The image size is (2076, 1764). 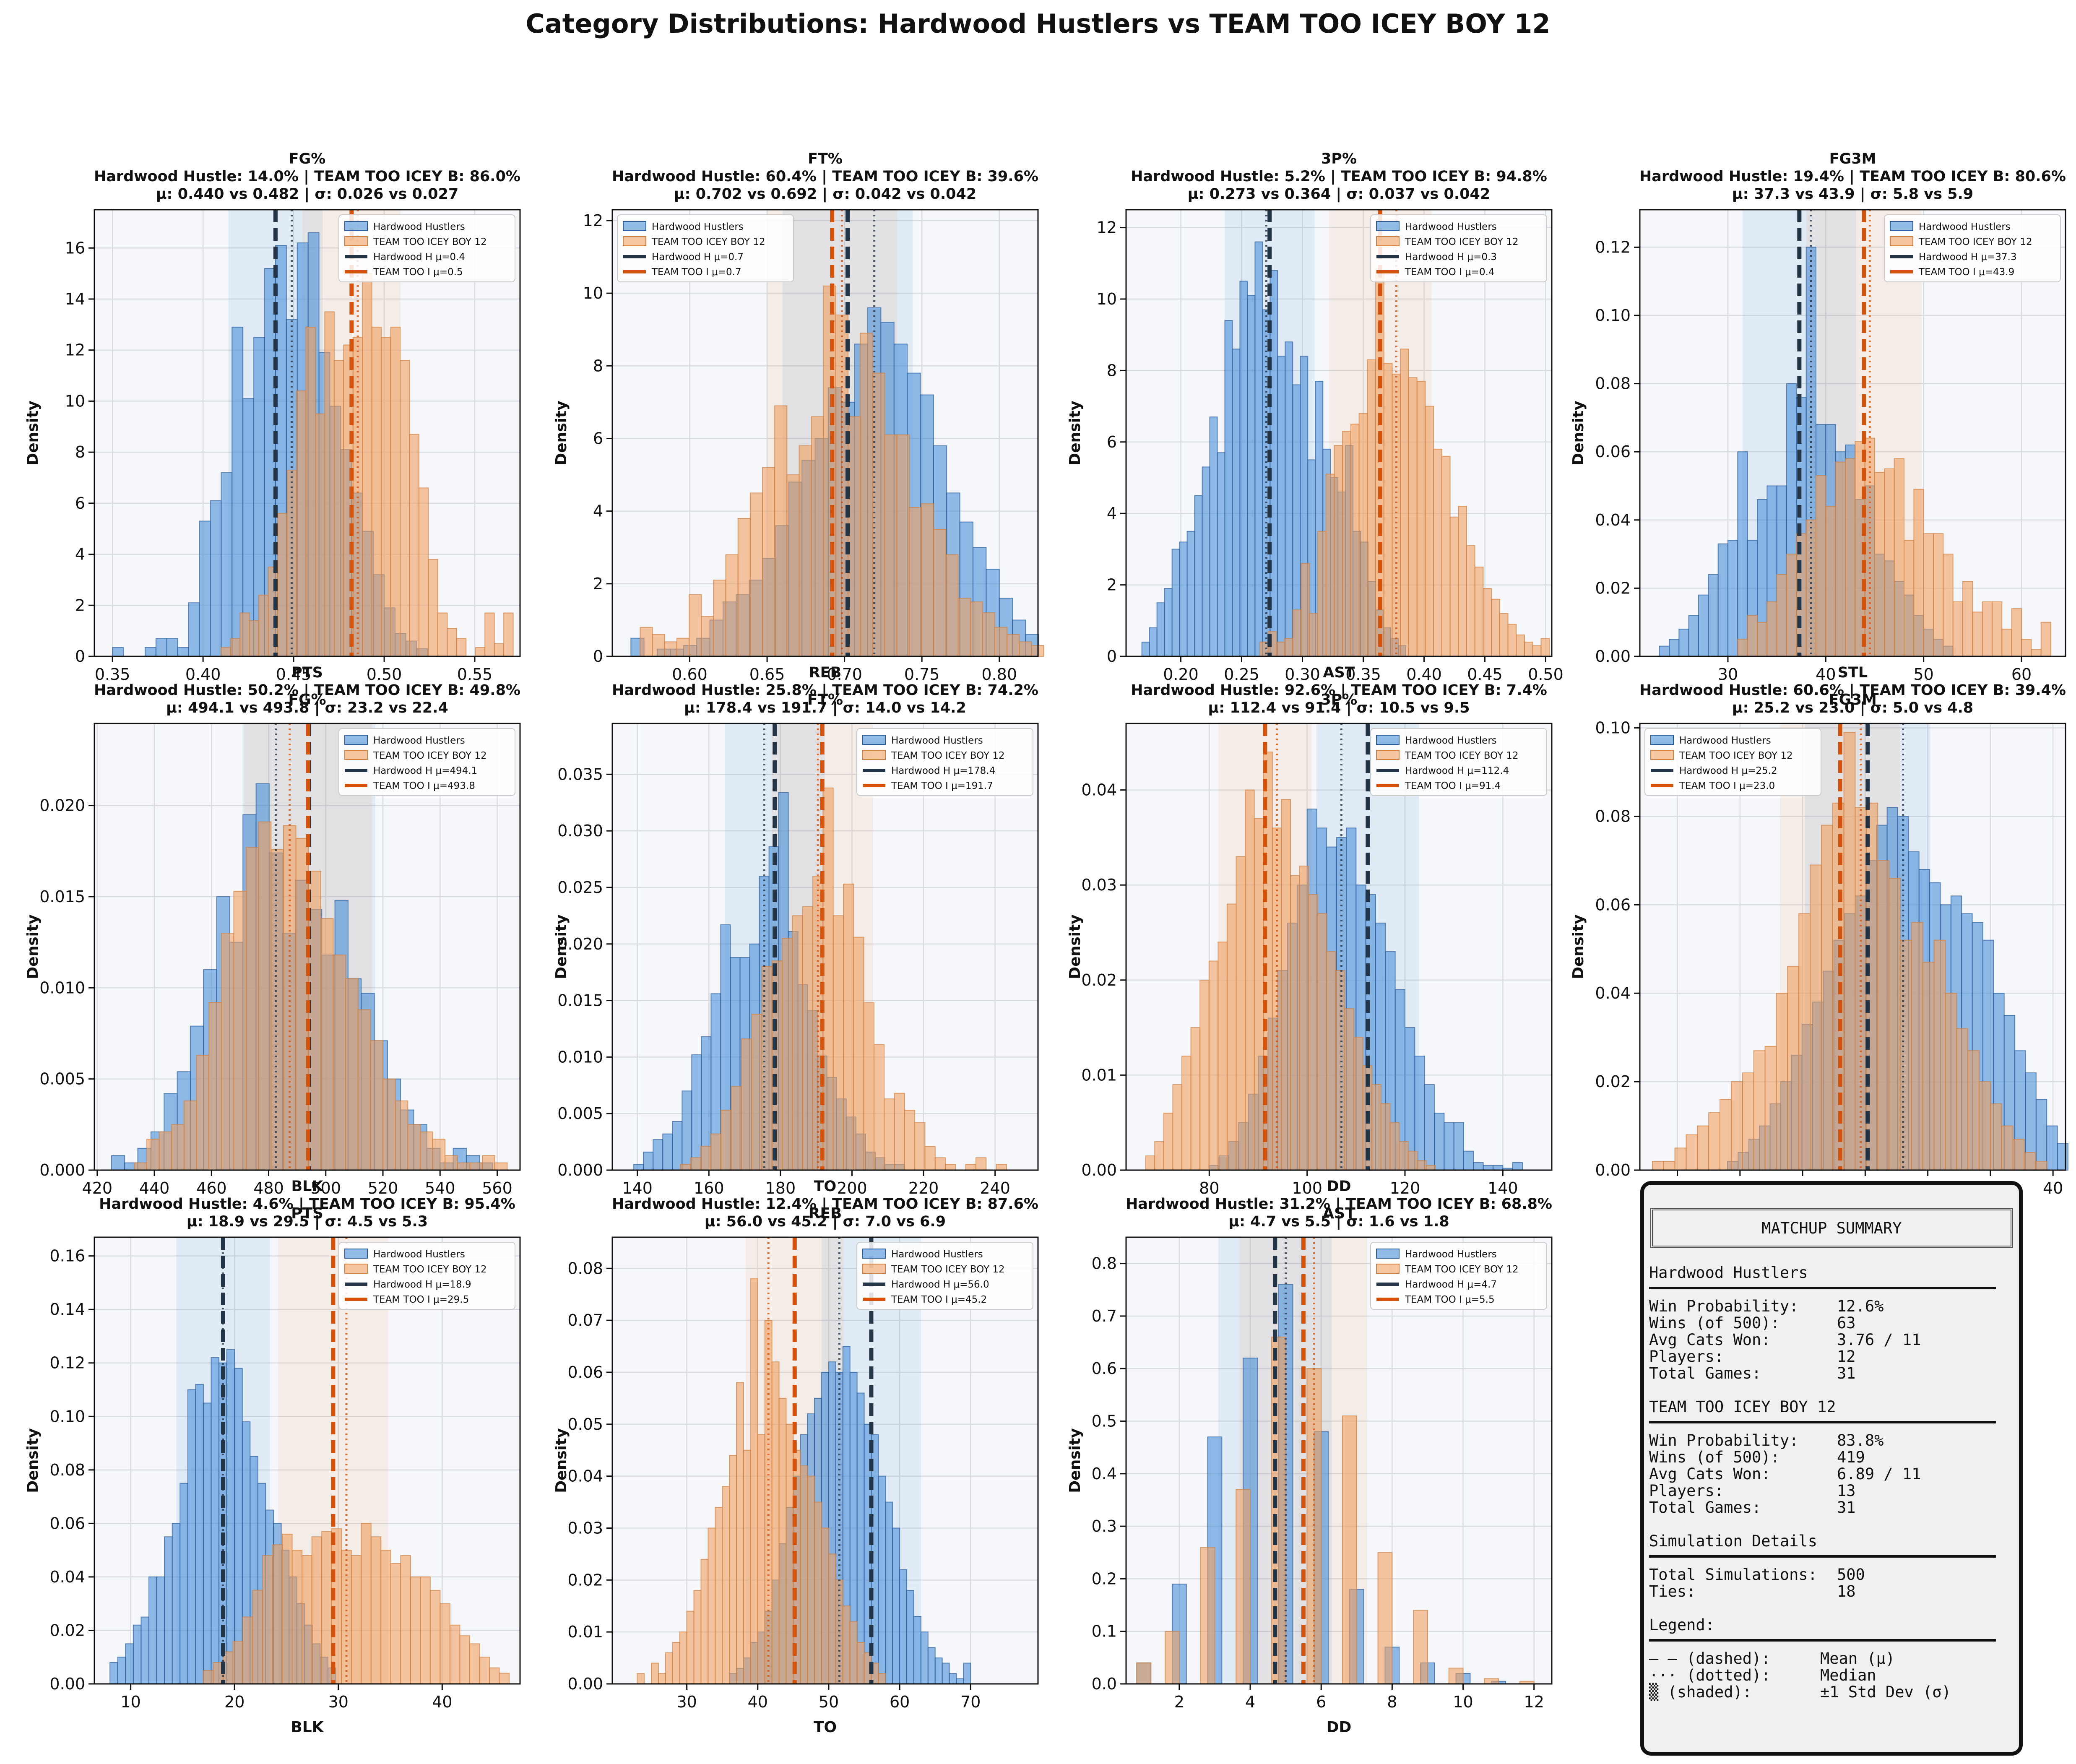 I want to click on y-tick-label: 0, so click(x=598, y=656).